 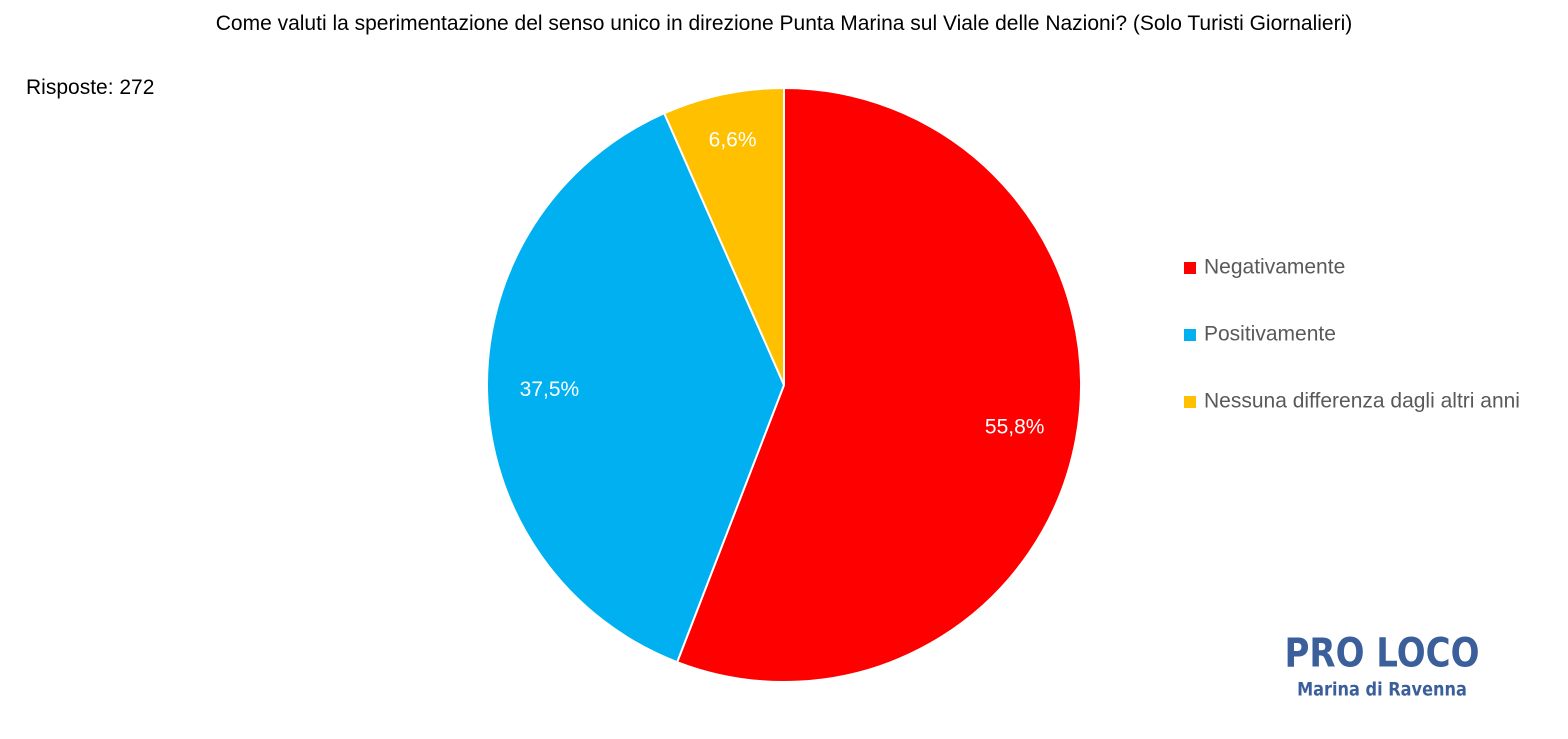 I want to click on logo-title: PRO LOCO, so click(x=1382, y=653).